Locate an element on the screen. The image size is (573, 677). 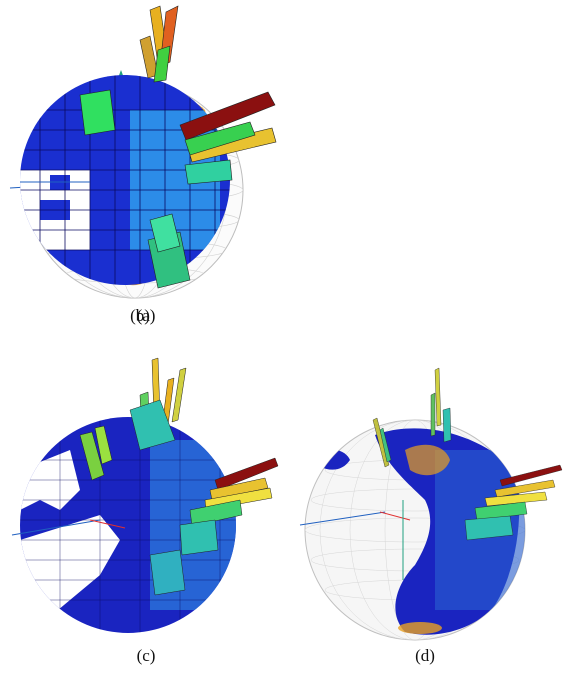
caption-d: (d) is located at coordinates (425, 655).